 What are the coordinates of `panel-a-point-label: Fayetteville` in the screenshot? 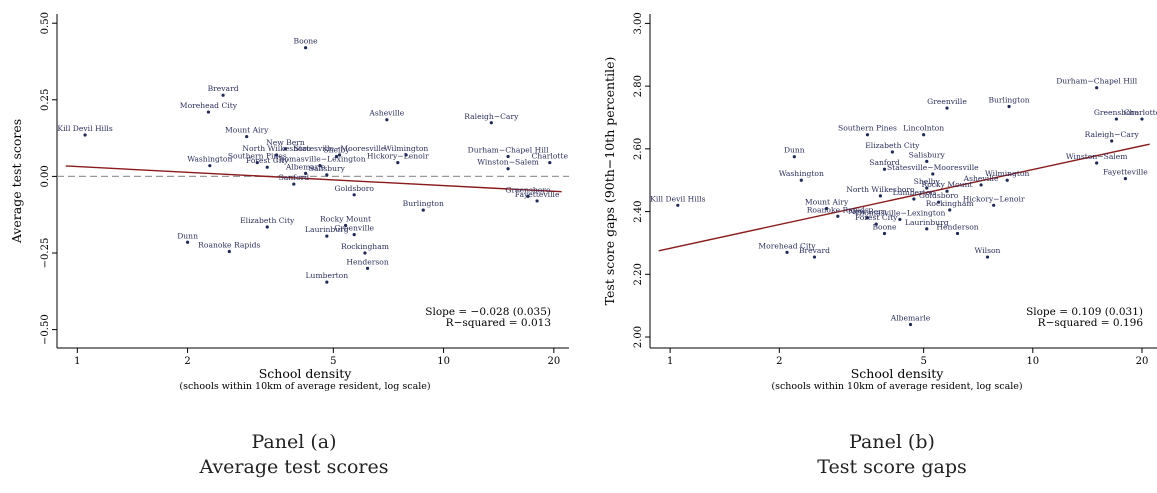 It's located at (537, 194).